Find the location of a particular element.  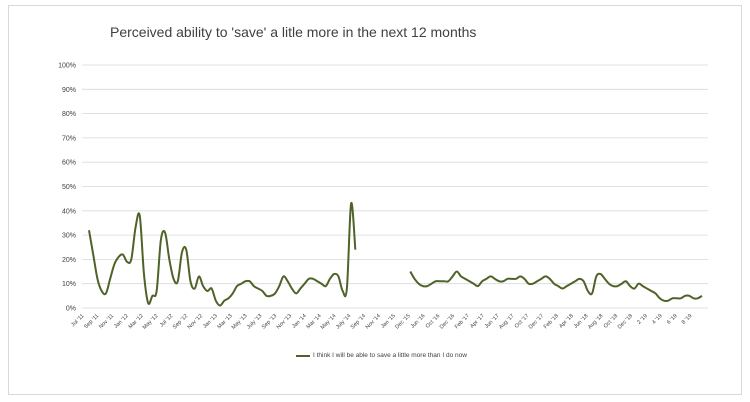

y-tick-label: 0% is located at coordinates (71, 309).